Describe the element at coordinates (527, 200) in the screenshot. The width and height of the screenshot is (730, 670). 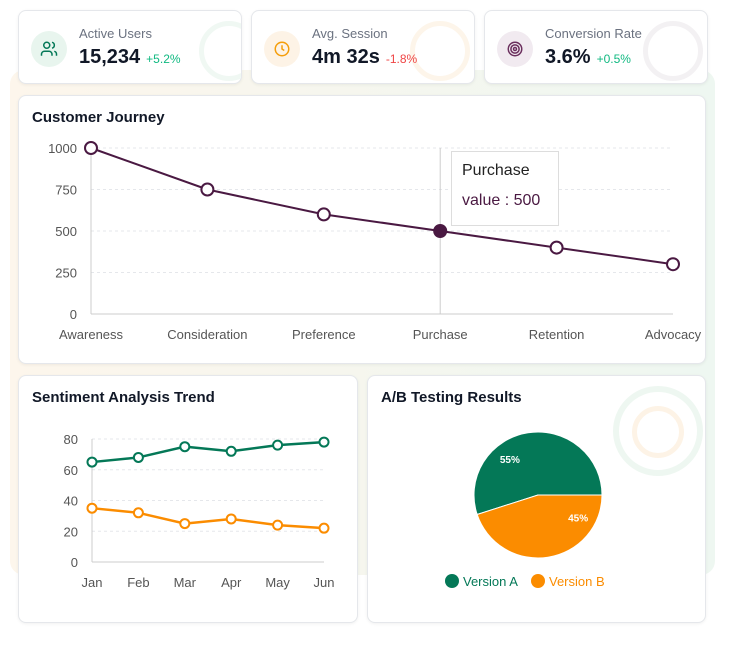
I see `tooltip-value: 500` at that location.